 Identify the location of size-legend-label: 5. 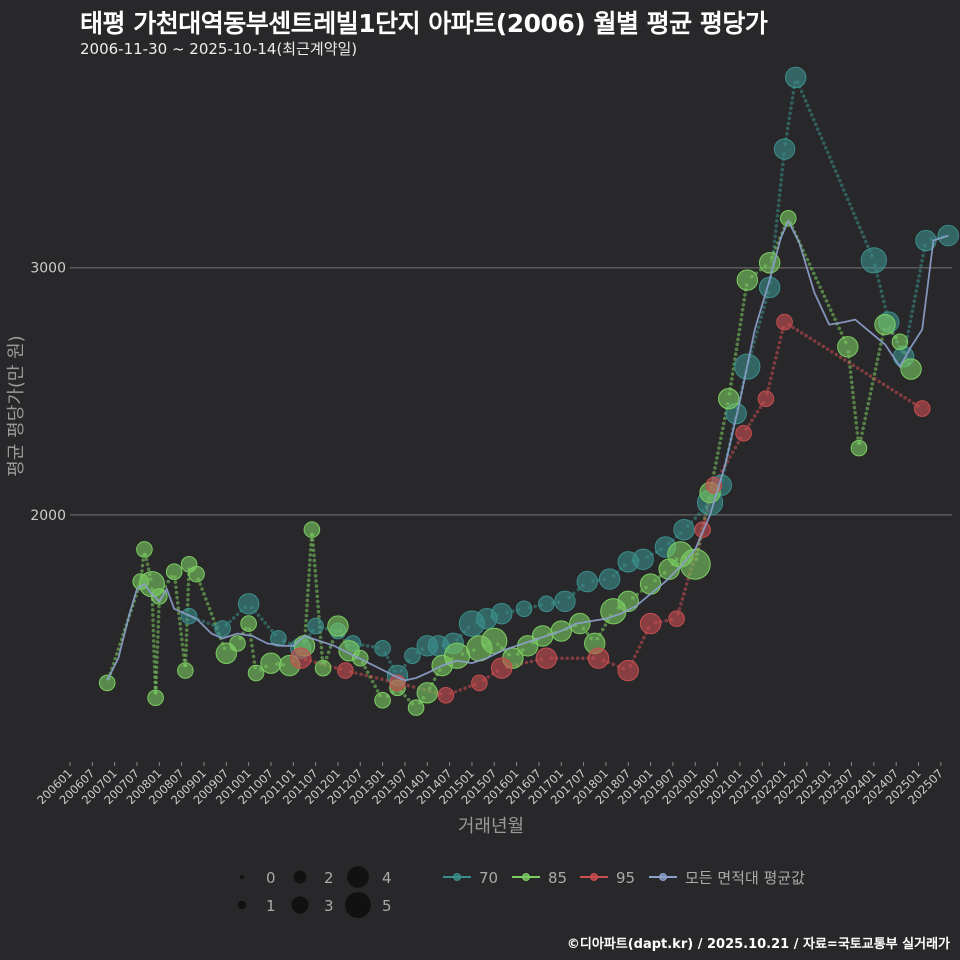
(387, 906).